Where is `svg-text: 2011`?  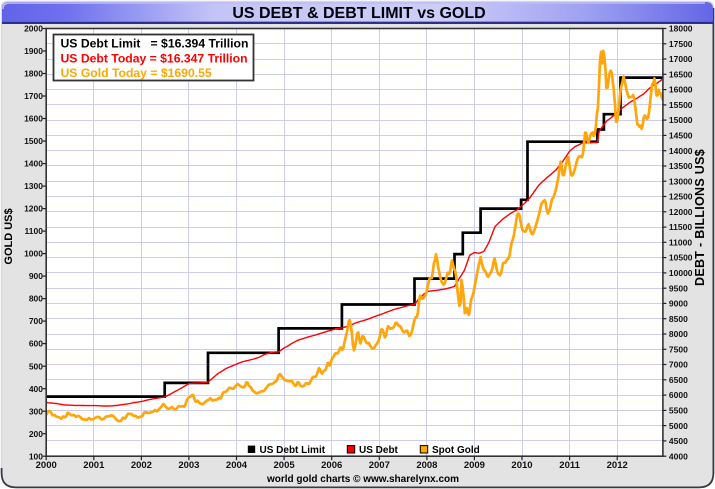 svg-text: 2011 is located at coordinates (569, 465).